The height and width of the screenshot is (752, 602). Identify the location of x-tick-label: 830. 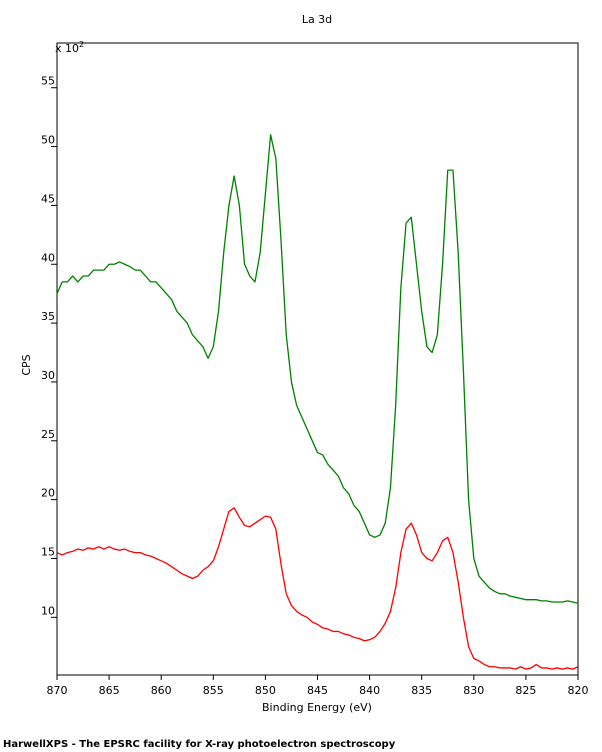
(473, 690).